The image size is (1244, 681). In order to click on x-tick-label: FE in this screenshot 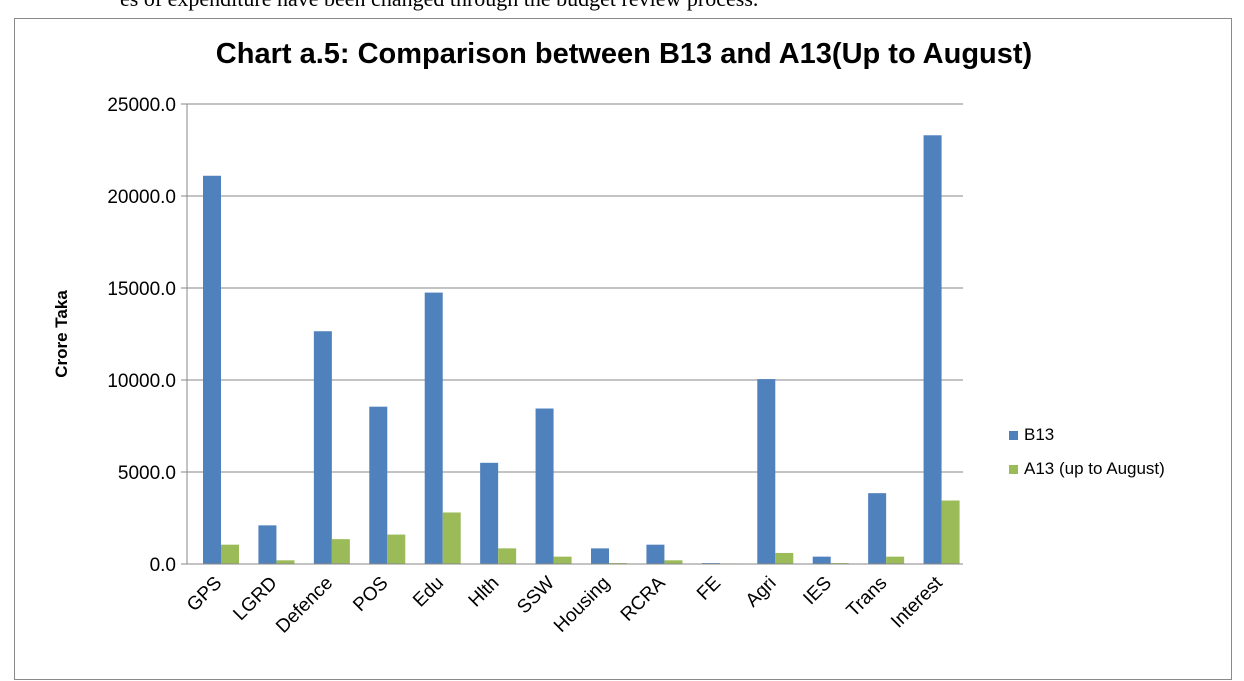, I will do `click(709, 589)`.